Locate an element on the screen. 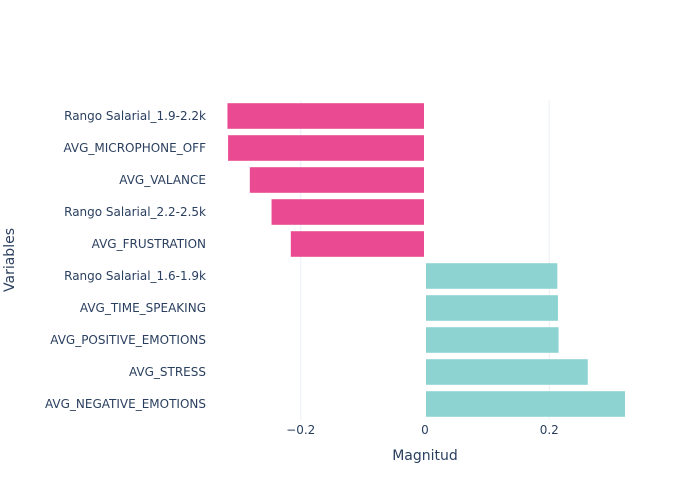 This screenshot has height=504, width=700. y-tick-label: AVG_FRUSTRATION is located at coordinates (149, 244).